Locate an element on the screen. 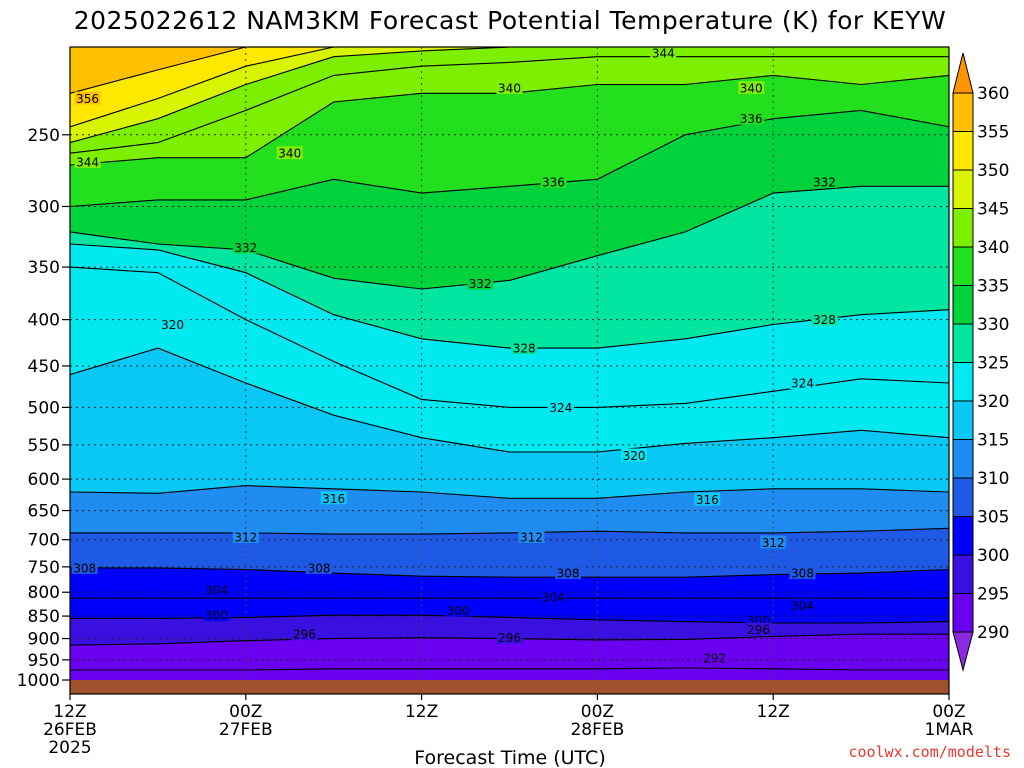 The image size is (1024, 768). y-tick-label: 600 is located at coordinates (44, 480).